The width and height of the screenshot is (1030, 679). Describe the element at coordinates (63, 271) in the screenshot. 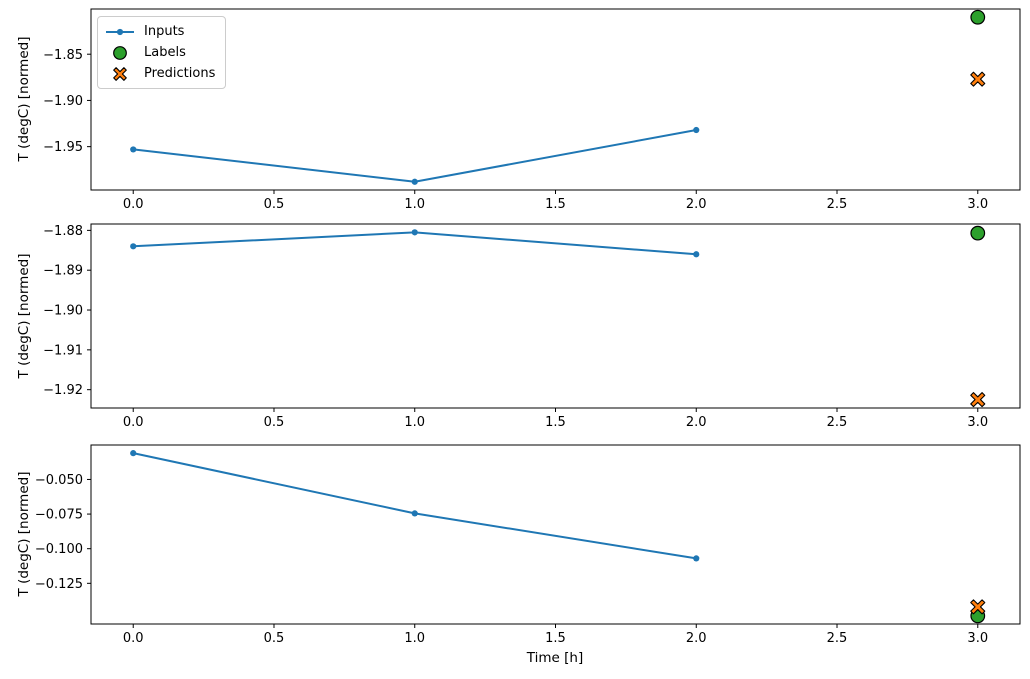

I see `svg-text: −1.89` at that location.